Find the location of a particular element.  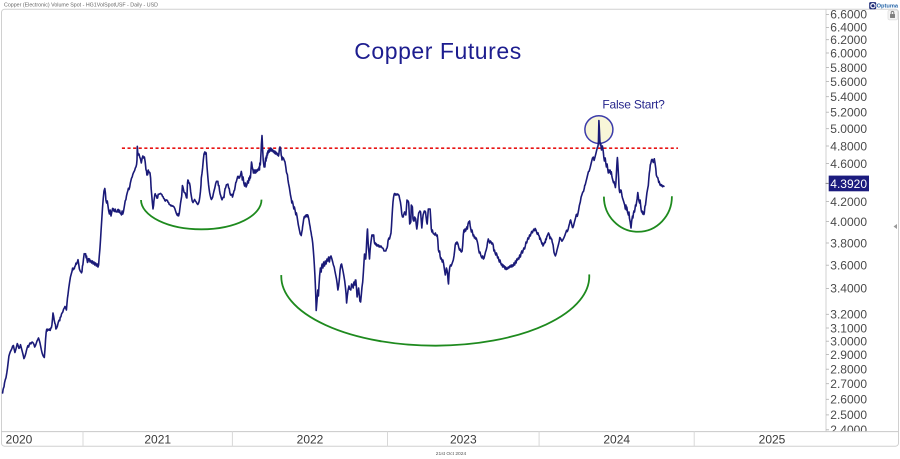

svg-text: 2020 is located at coordinates (19, 439).